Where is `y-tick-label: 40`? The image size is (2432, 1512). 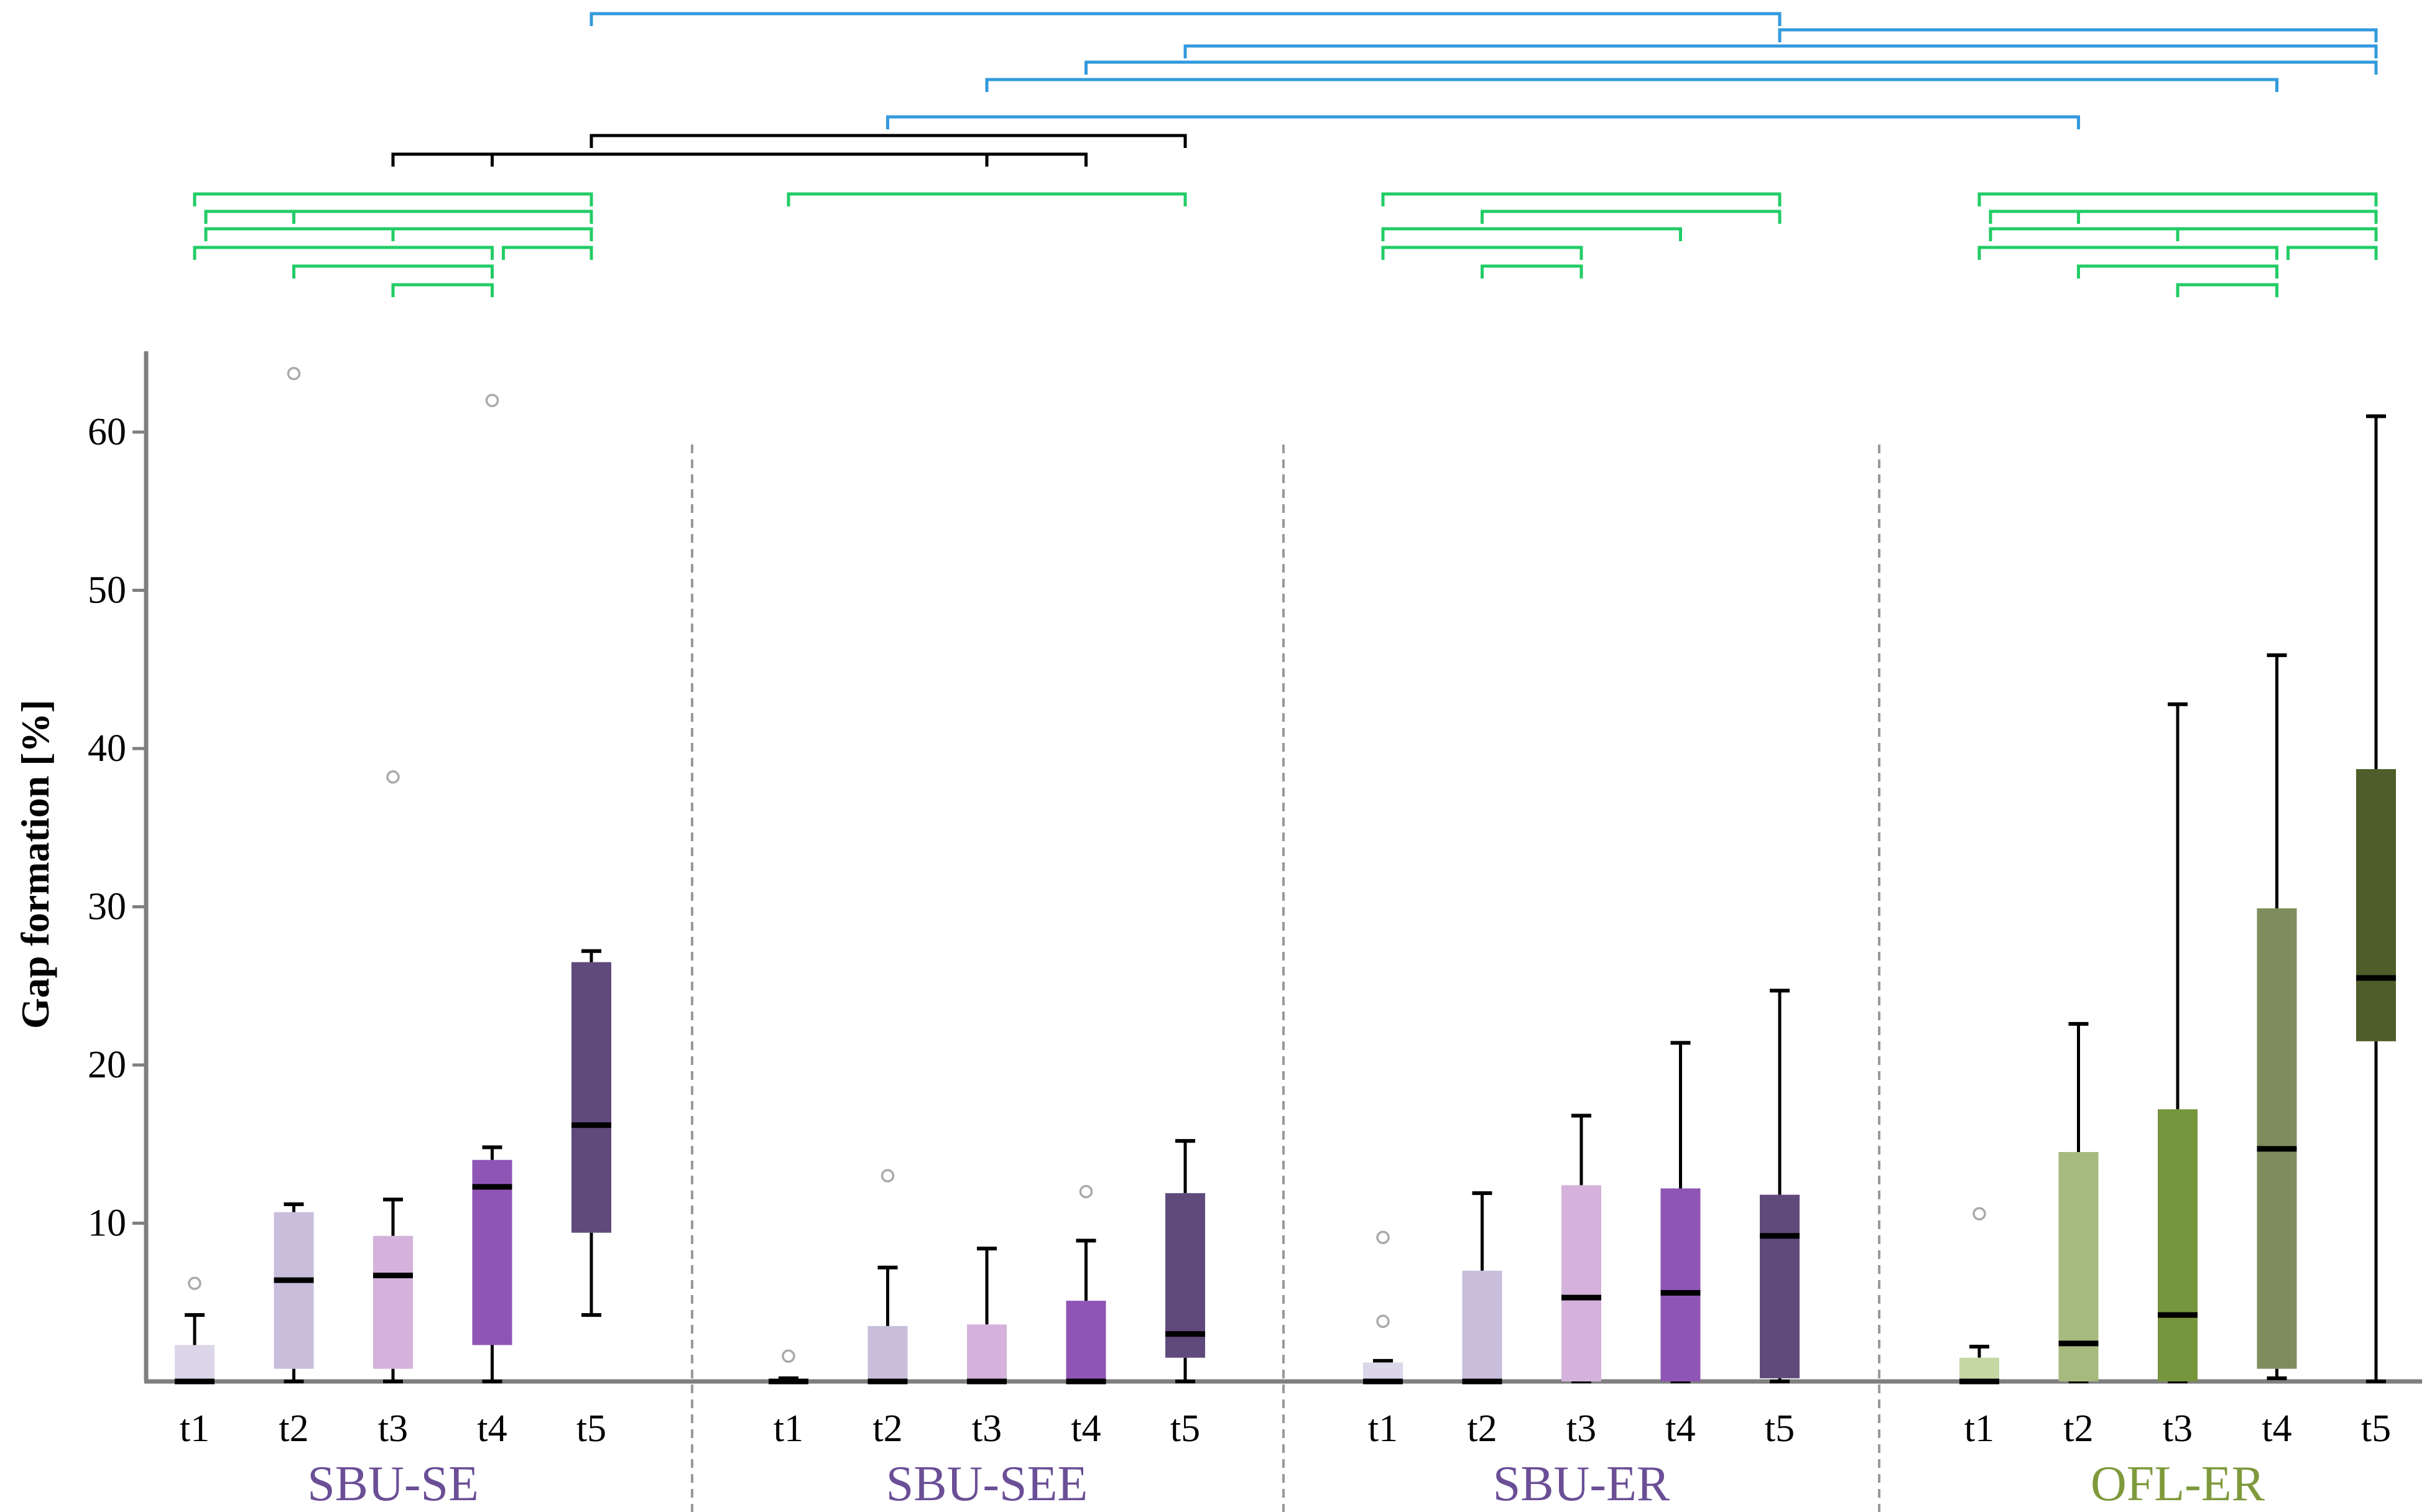
y-tick-label: 40 is located at coordinates (107, 748).